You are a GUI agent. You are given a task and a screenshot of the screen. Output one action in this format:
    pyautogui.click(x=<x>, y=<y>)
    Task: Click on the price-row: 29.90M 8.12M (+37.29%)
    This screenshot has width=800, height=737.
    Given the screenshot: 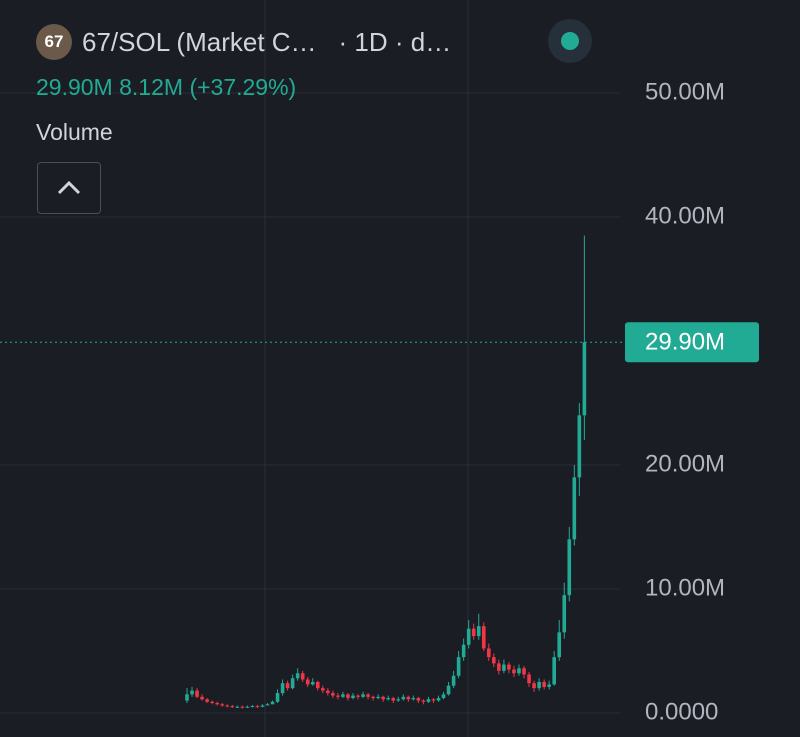 What is the action you would take?
    pyautogui.click(x=166, y=87)
    